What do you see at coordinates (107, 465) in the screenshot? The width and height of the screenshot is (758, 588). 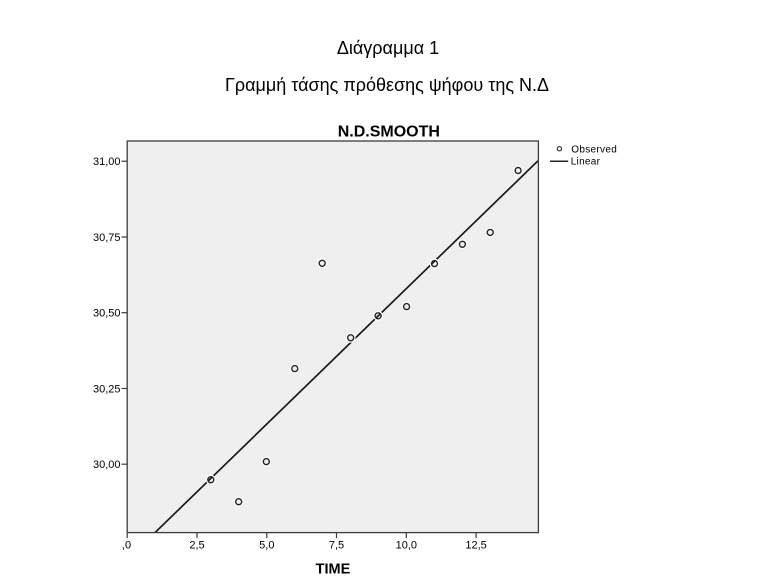 I see `svg-text: 30,00` at bounding box center [107, 465].